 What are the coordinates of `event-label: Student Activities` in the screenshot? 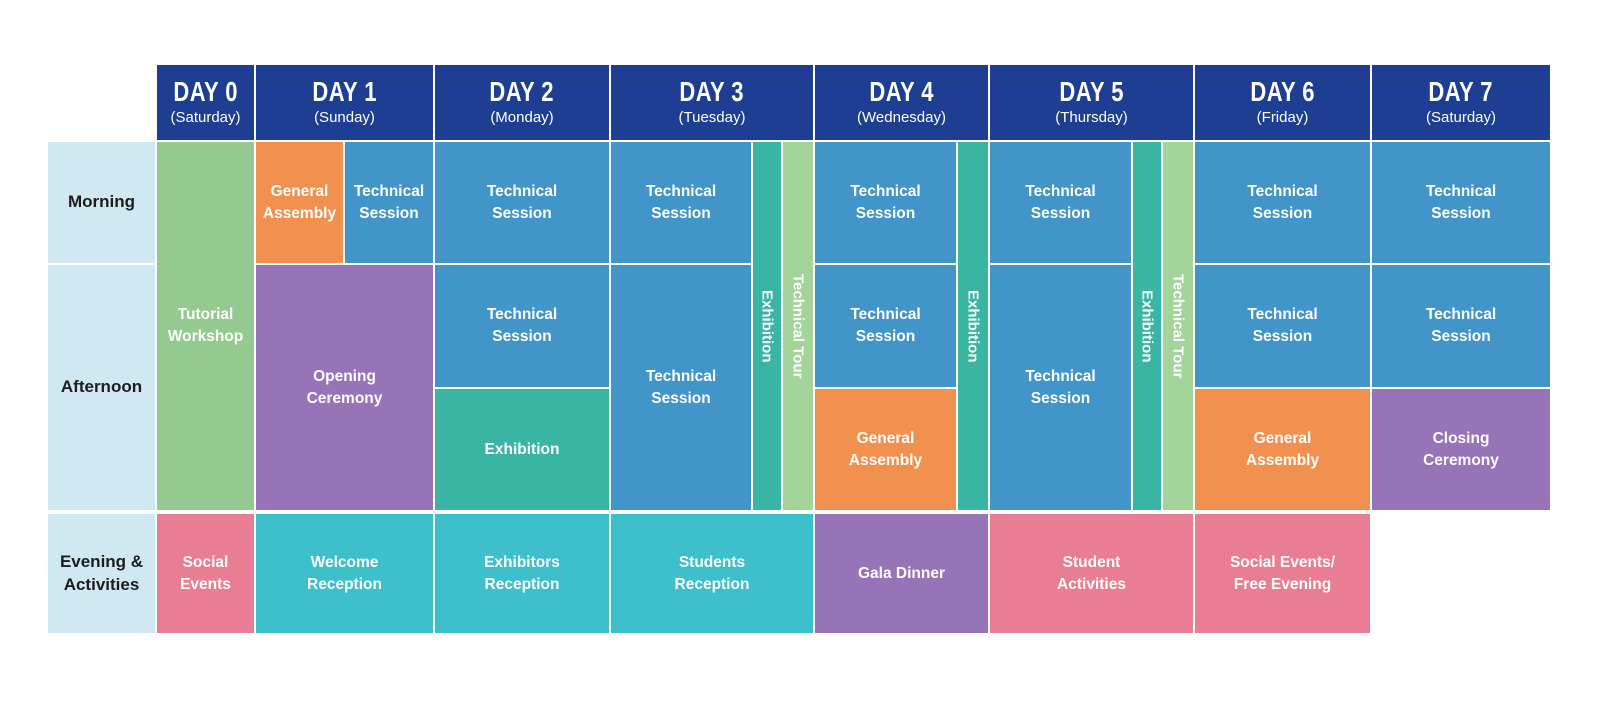 It's located at (1091, 573).